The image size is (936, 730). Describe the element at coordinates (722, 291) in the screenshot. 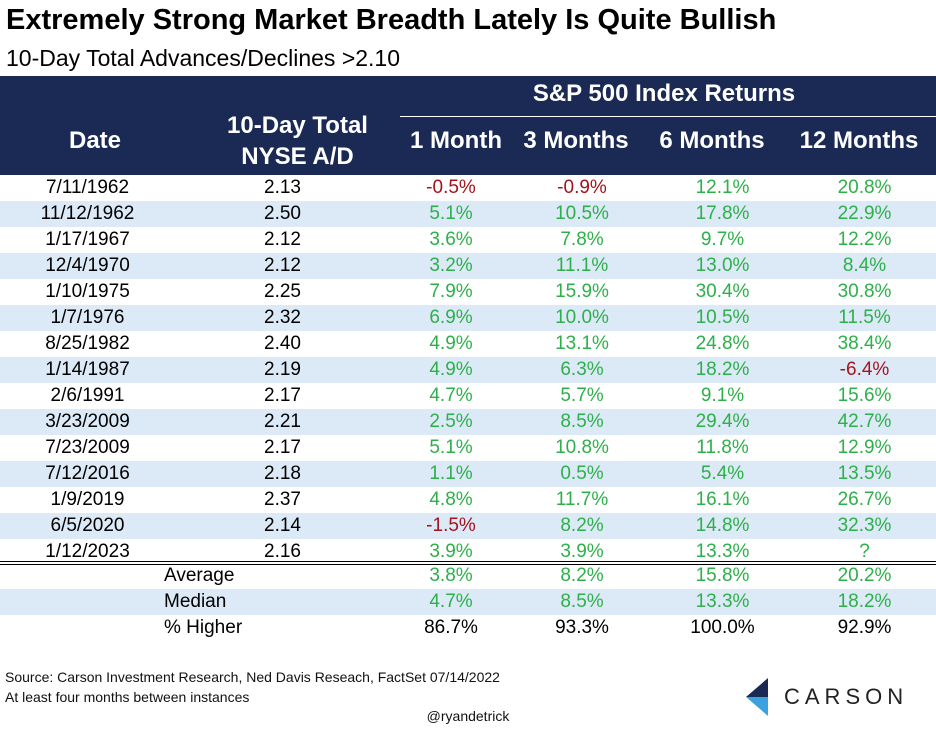

I see `return-6m-cell: 30.4%` at that location.